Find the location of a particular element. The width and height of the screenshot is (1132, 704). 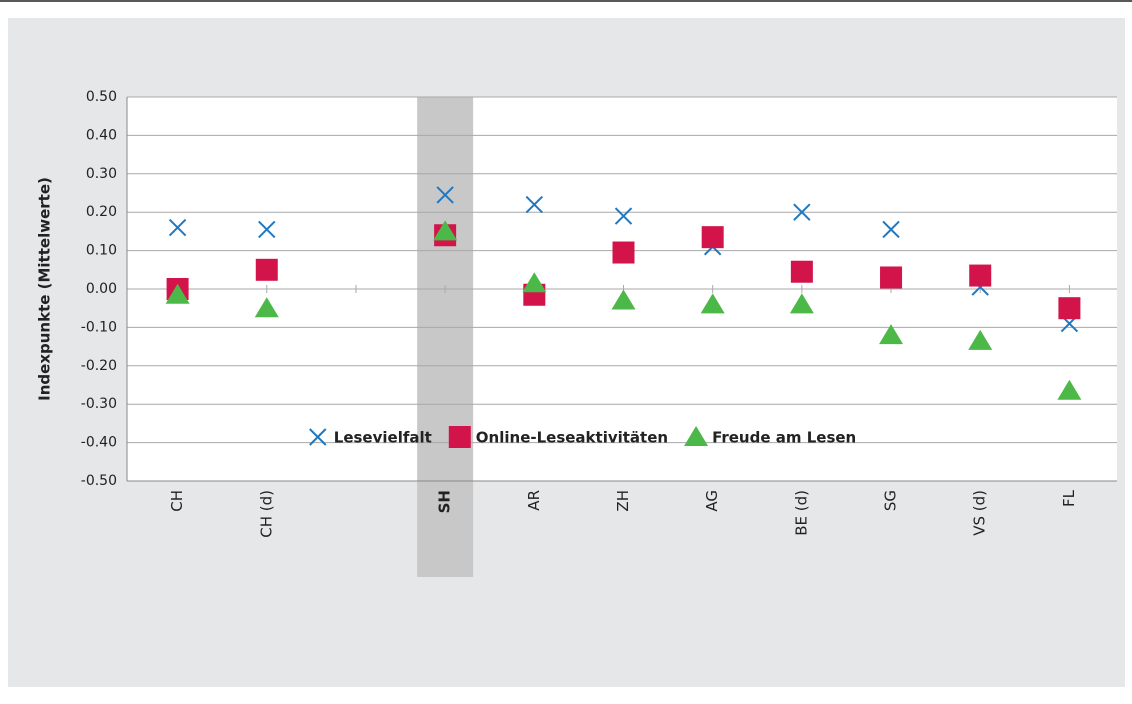

y-tick-label: 0.00 is located at coordinates (101, 289).